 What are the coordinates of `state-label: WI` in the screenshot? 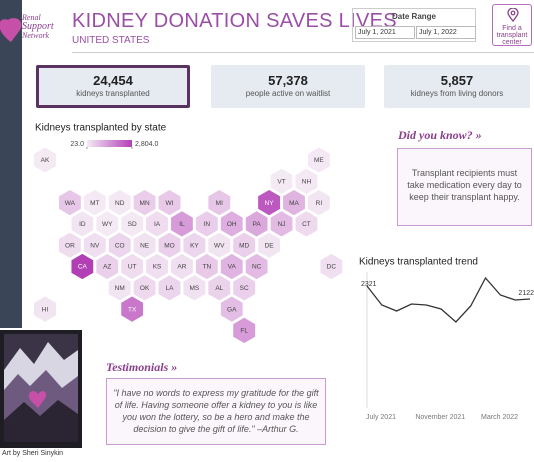 It's located at (170, 203).